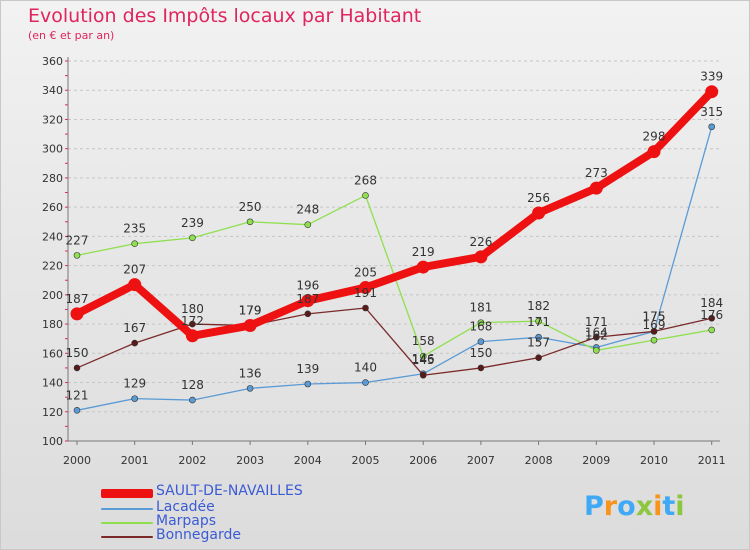  Describe the element at coordinates (134, 229) in the screenshot. I see `data-label: 235` at that location.